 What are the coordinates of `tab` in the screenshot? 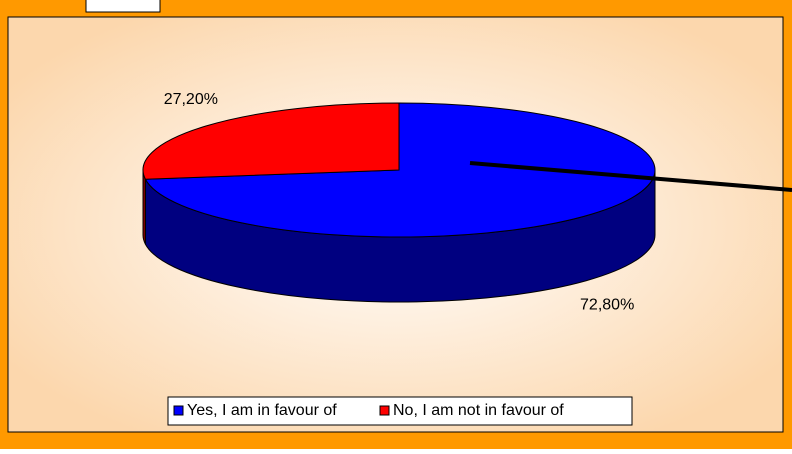 It's located at (123, 6).